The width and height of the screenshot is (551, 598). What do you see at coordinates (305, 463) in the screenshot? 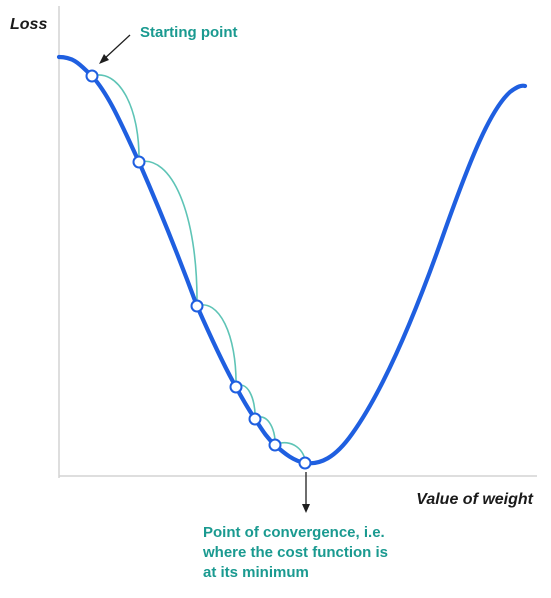
I see `convergence-point-marker` at bounding box center [305, 463].